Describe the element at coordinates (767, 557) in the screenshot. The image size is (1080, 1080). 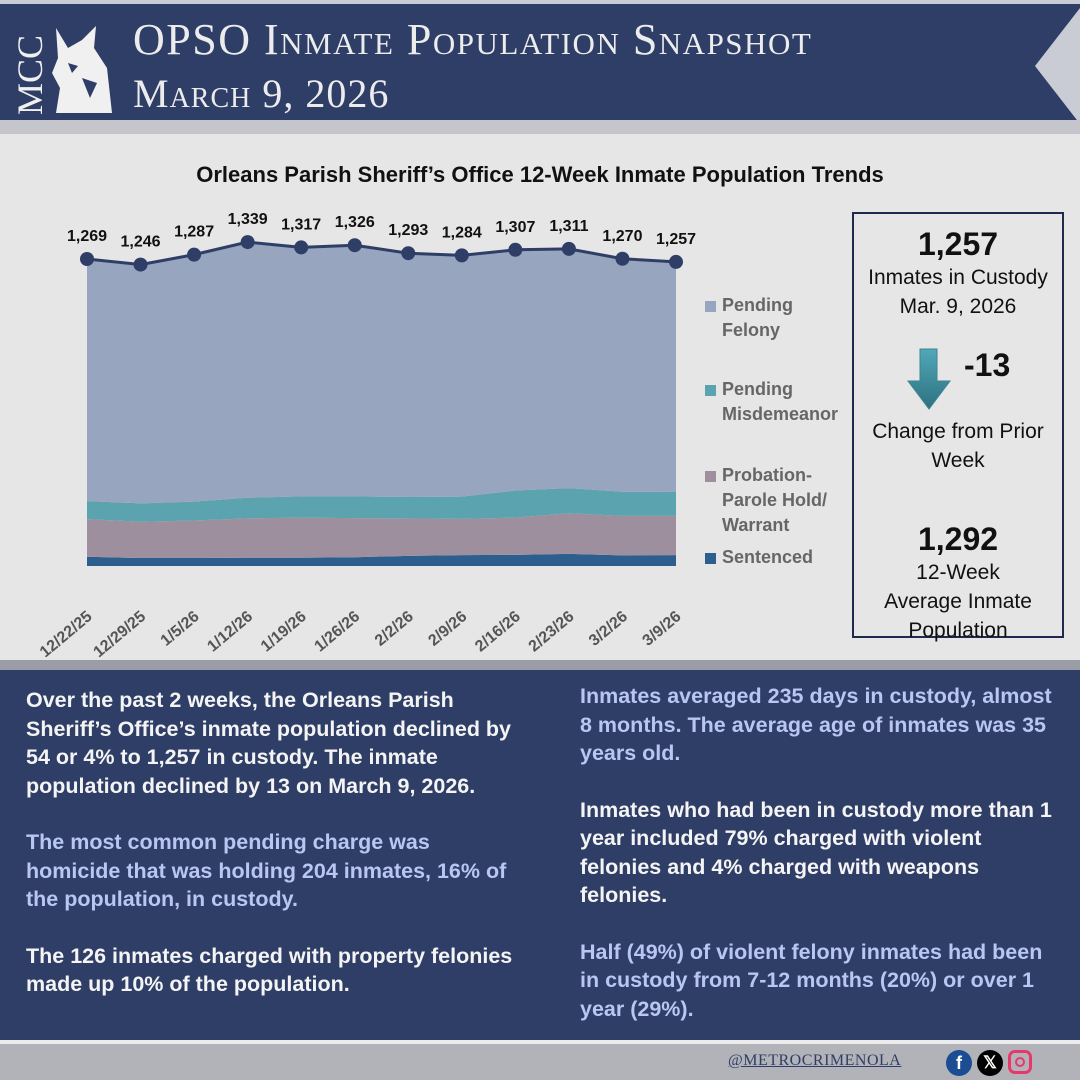
I see `legend-label: Sentenced` at that location.